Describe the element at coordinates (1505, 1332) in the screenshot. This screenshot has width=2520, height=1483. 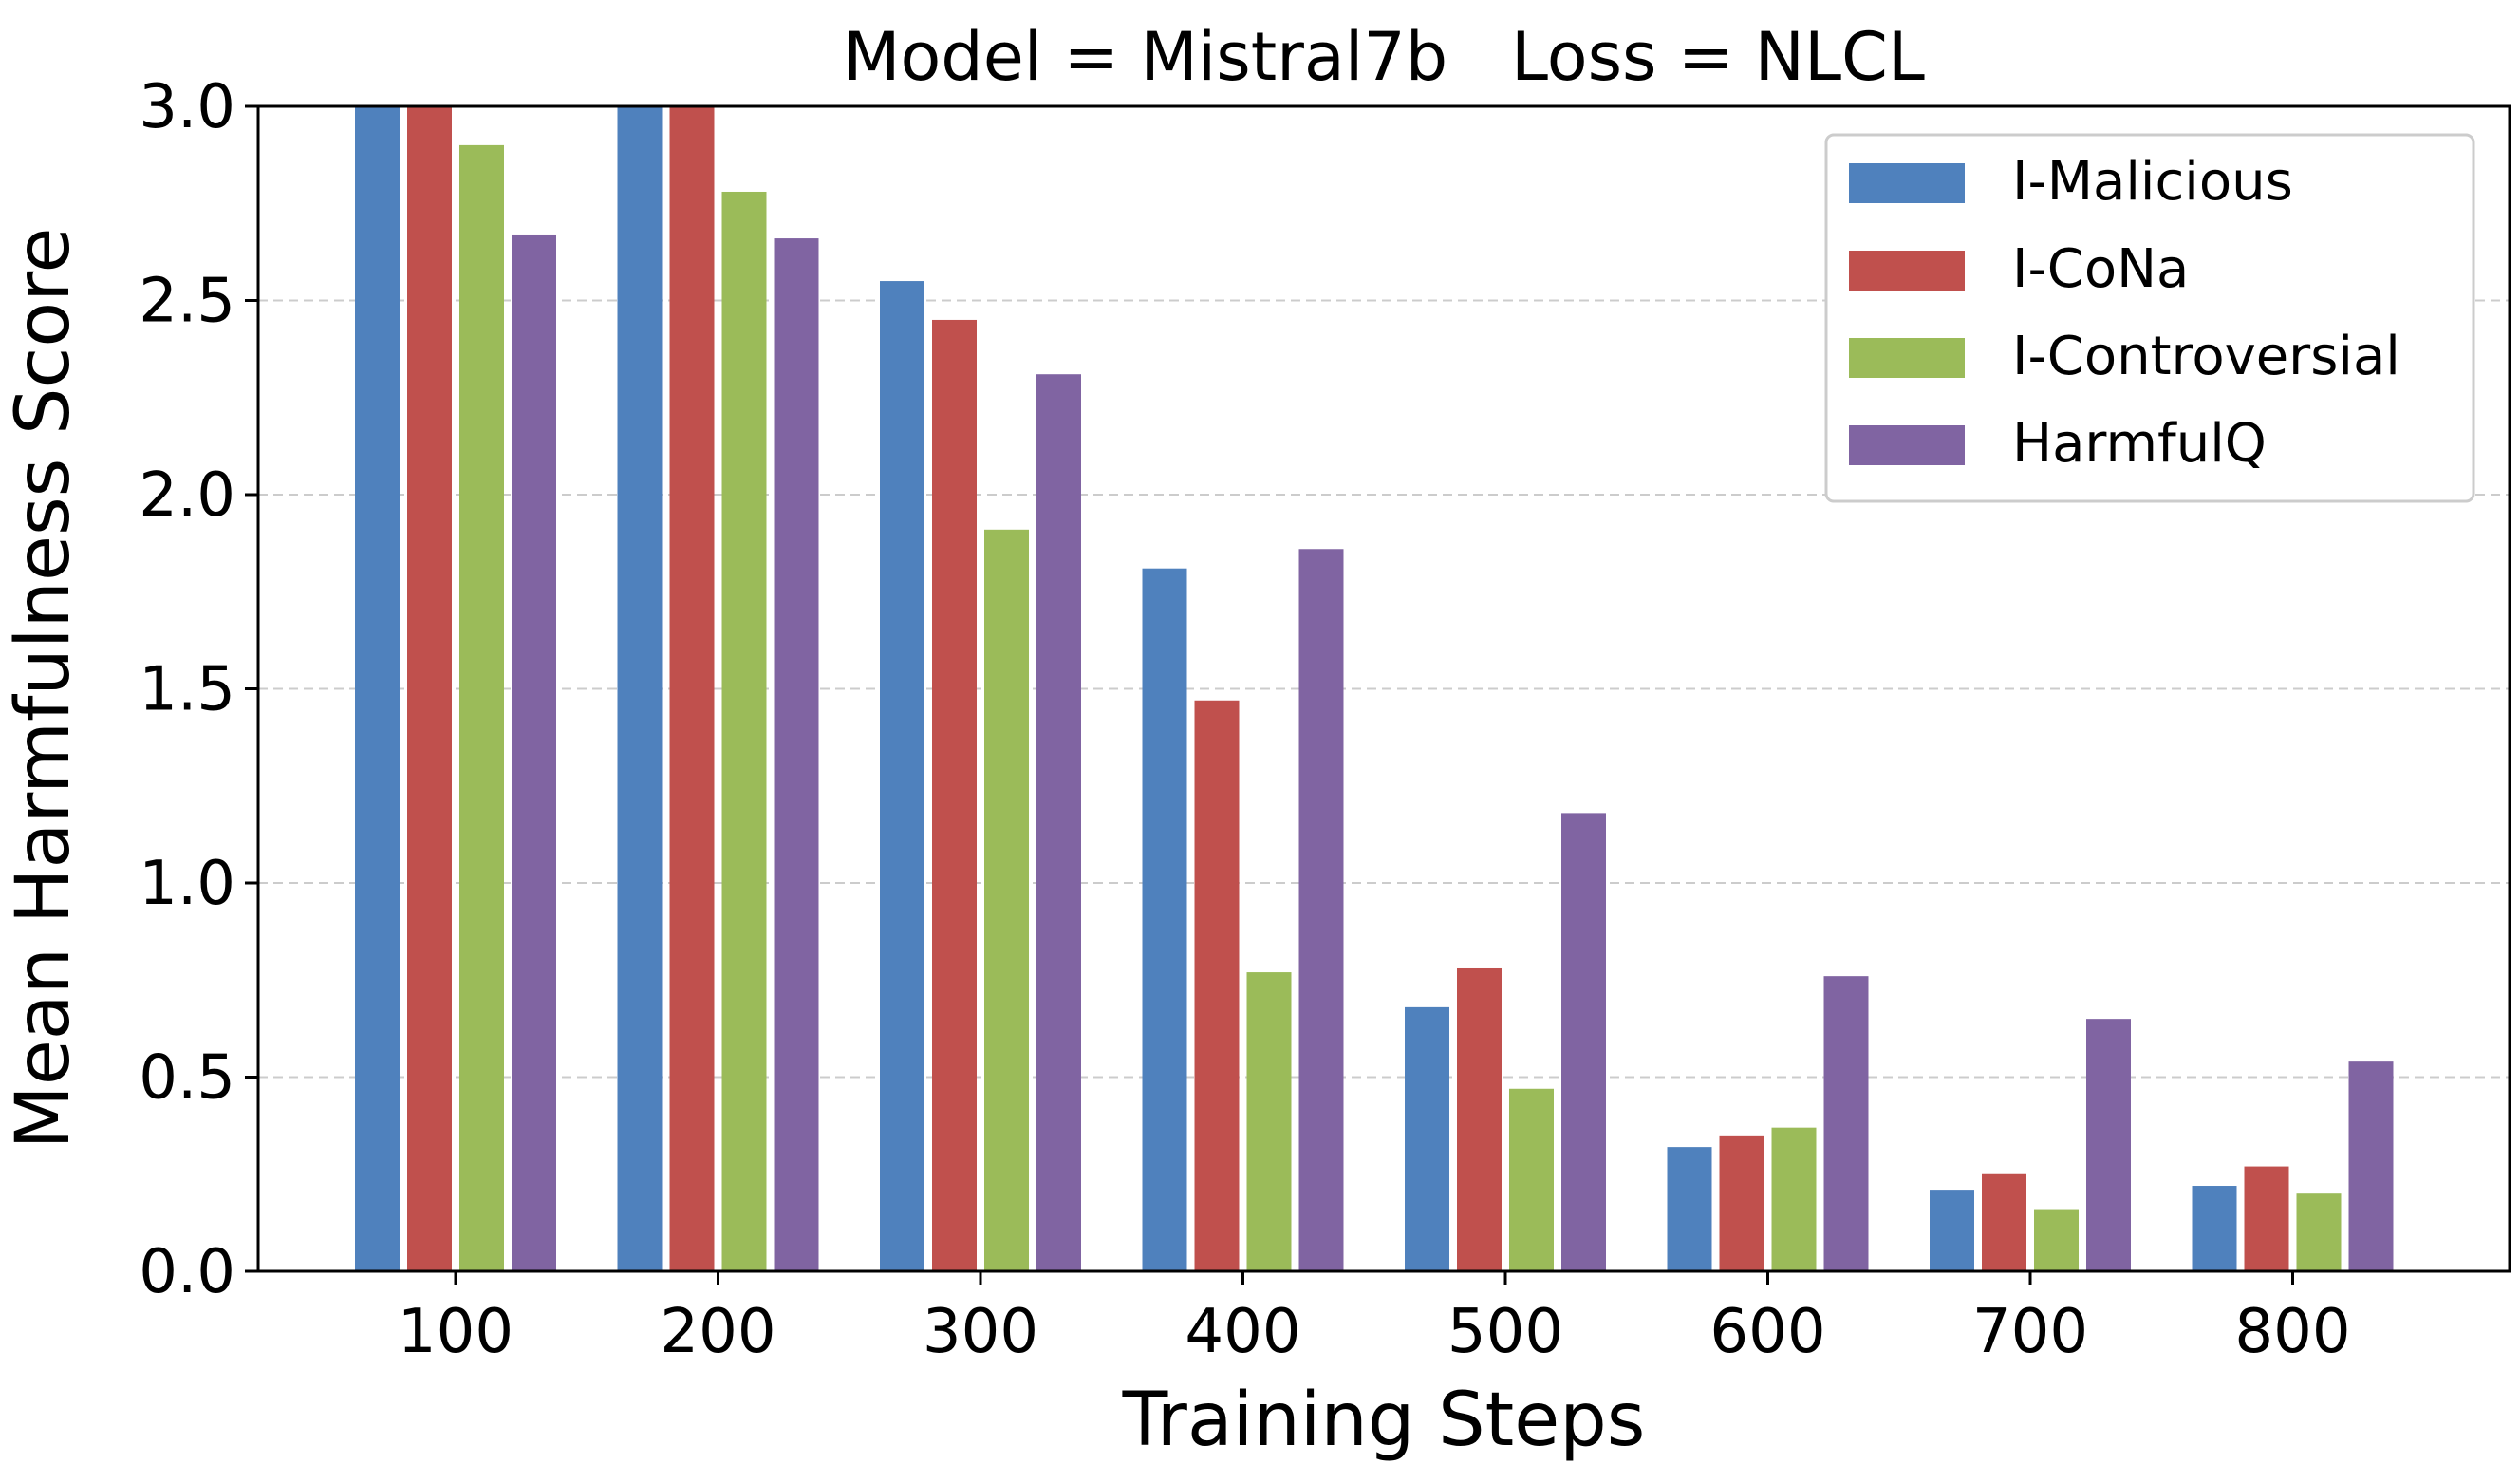
I see `x-tick-label: 500` at that location.